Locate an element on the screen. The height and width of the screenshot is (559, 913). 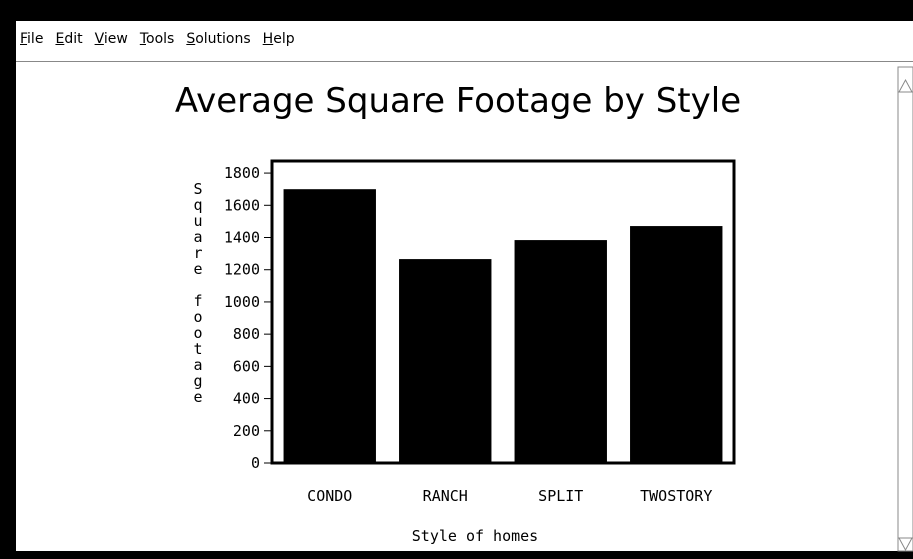
scroll-up is located at coordinates (905, 85).